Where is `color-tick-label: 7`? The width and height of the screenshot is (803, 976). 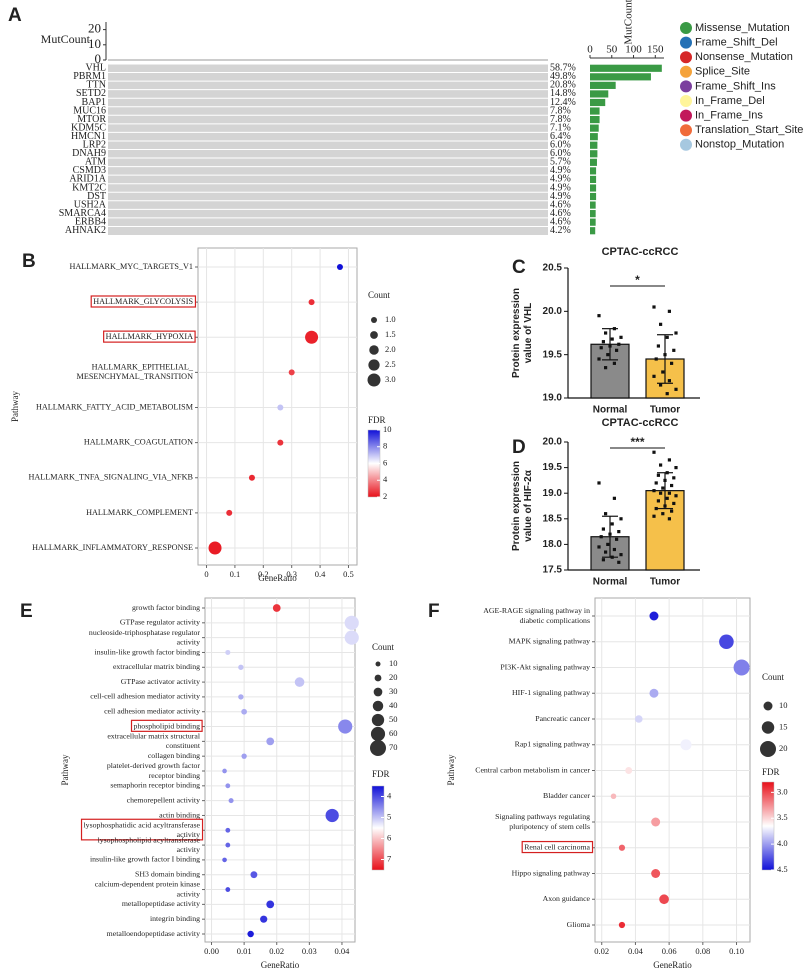 color-tick-label: 7 is located at coordinates (389, 858).